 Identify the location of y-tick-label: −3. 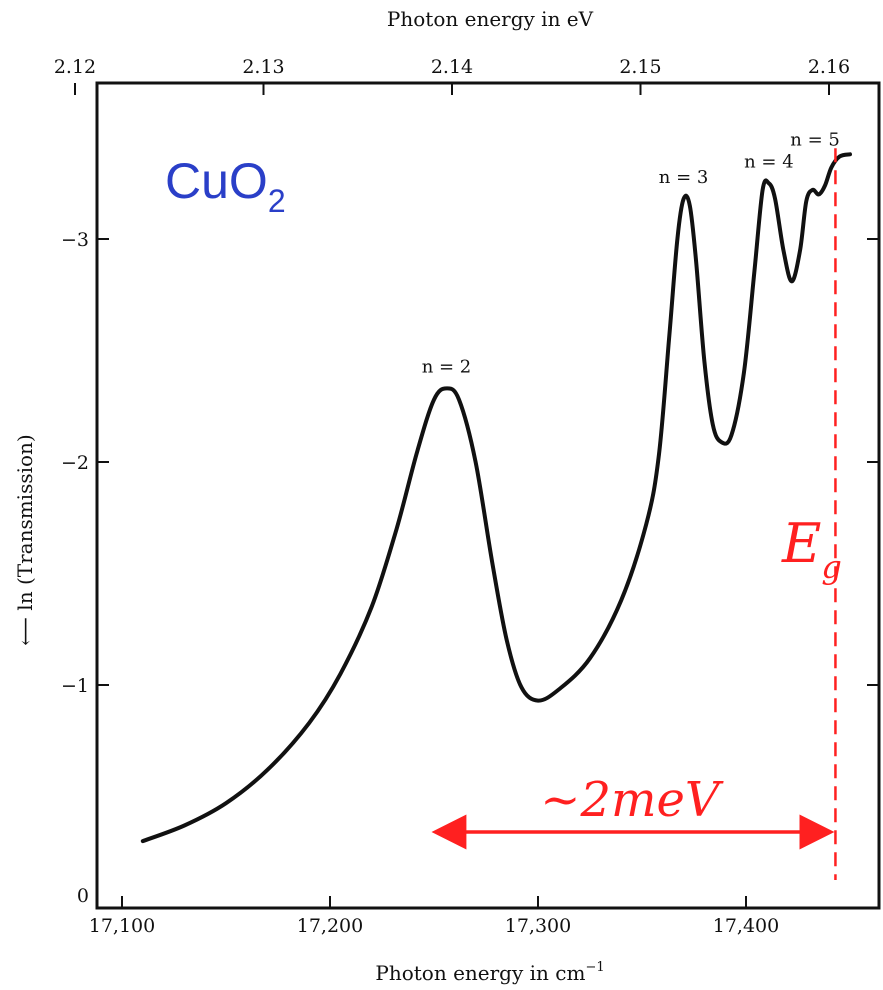
(75, 240).